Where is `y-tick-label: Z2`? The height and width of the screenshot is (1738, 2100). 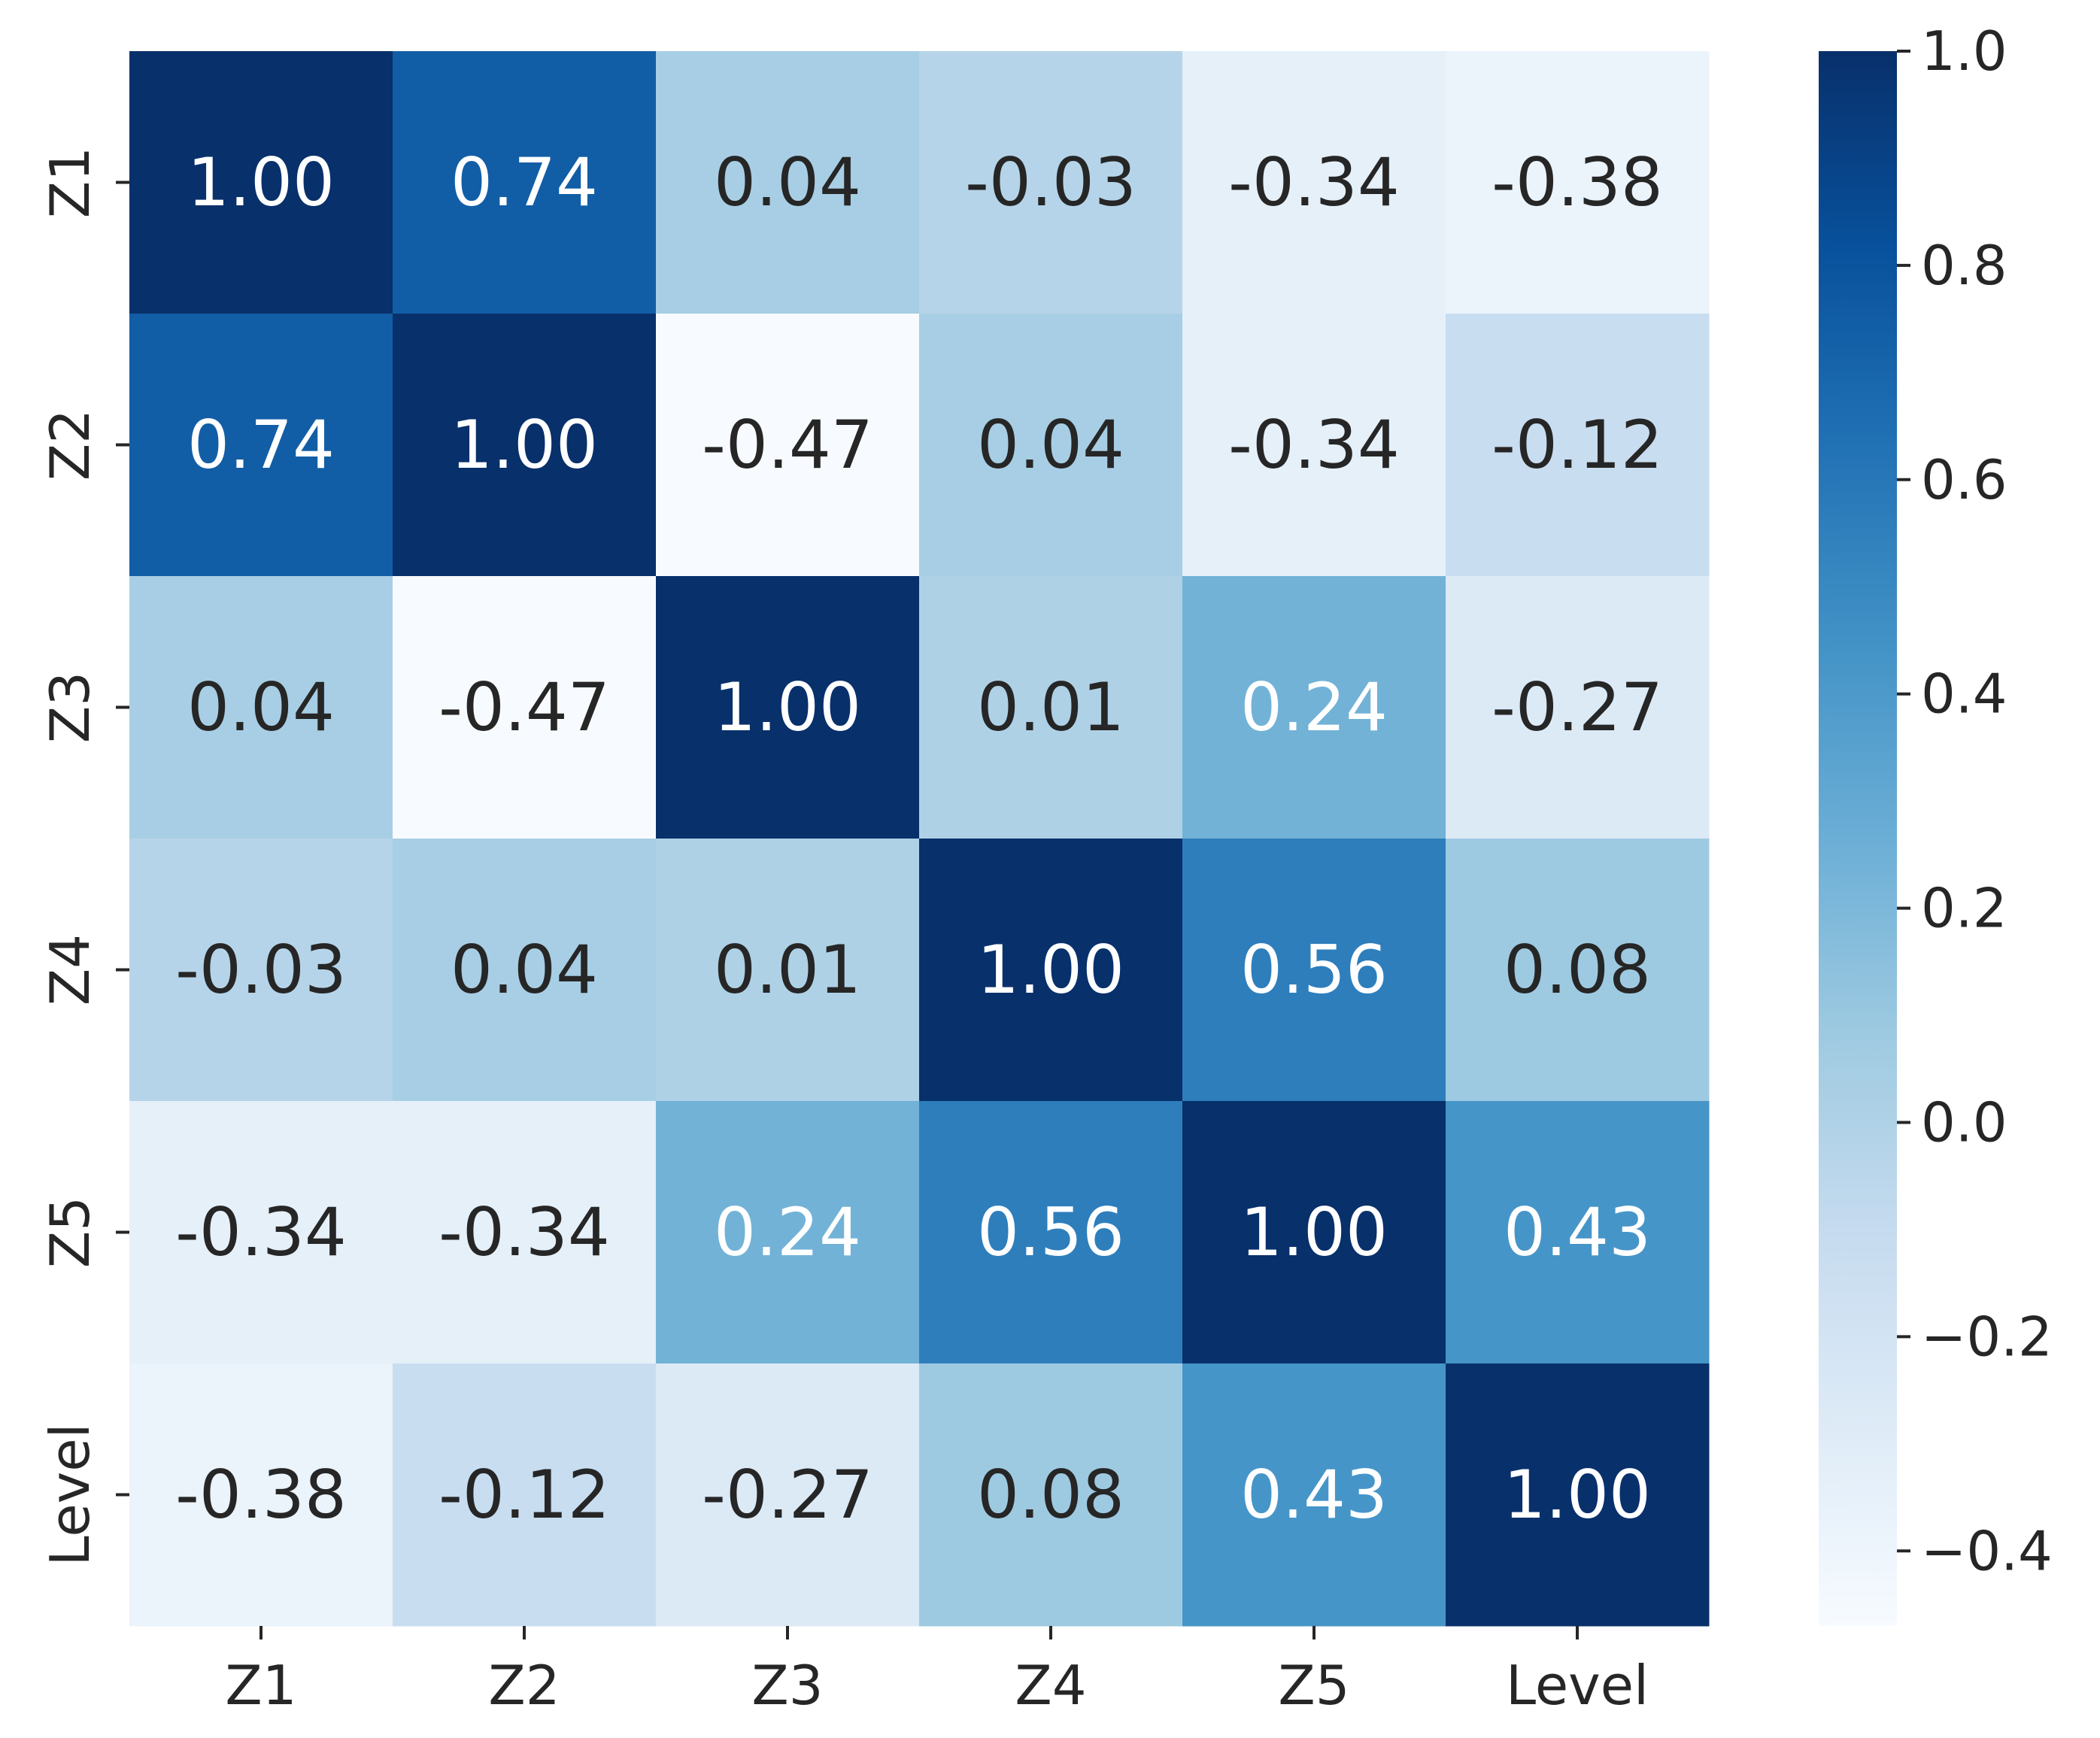
y-tick-label: Z2 is located at coordinates (70, 445).